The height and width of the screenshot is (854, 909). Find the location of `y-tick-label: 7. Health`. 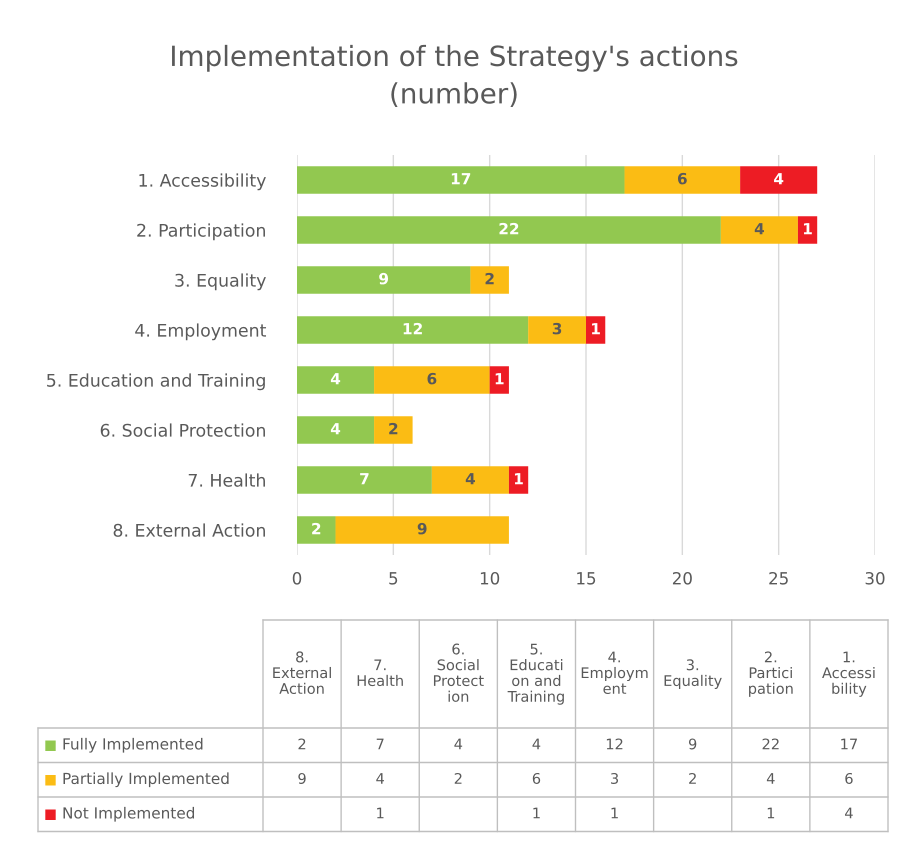

y-tick-label: 7. Health is located at coordinates (226, 480).